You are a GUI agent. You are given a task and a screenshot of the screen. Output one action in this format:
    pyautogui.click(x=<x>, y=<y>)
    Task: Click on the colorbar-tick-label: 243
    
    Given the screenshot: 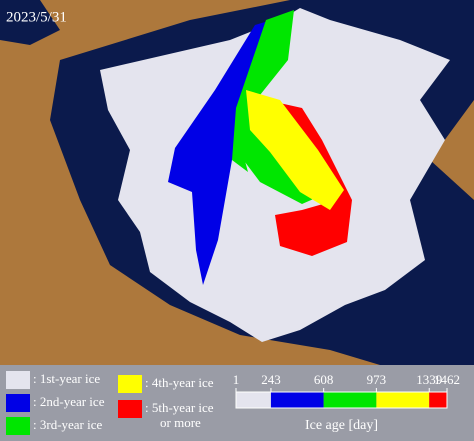 What is the action you would take?
    pyautogui.click(x=271, y=379)
    